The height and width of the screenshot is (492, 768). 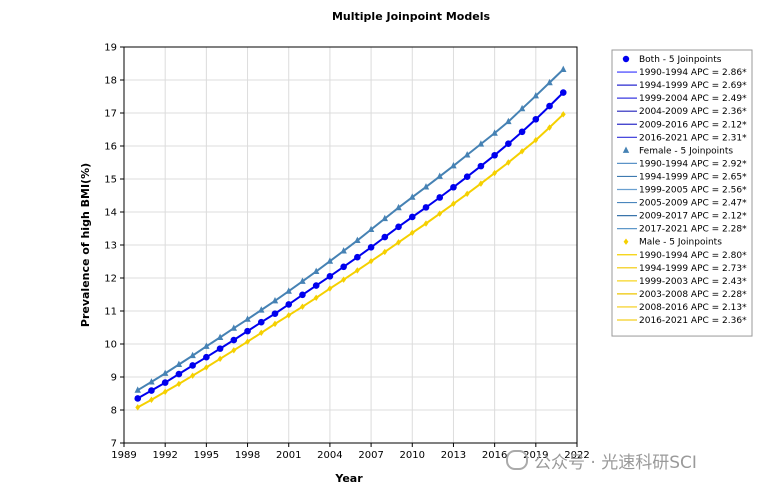 What do you see at coordinates (693, 282) in the screenshot?
I see `legend-segment-label: 1999-2003 APC = 2.43*` at bounding box center [693, 282].